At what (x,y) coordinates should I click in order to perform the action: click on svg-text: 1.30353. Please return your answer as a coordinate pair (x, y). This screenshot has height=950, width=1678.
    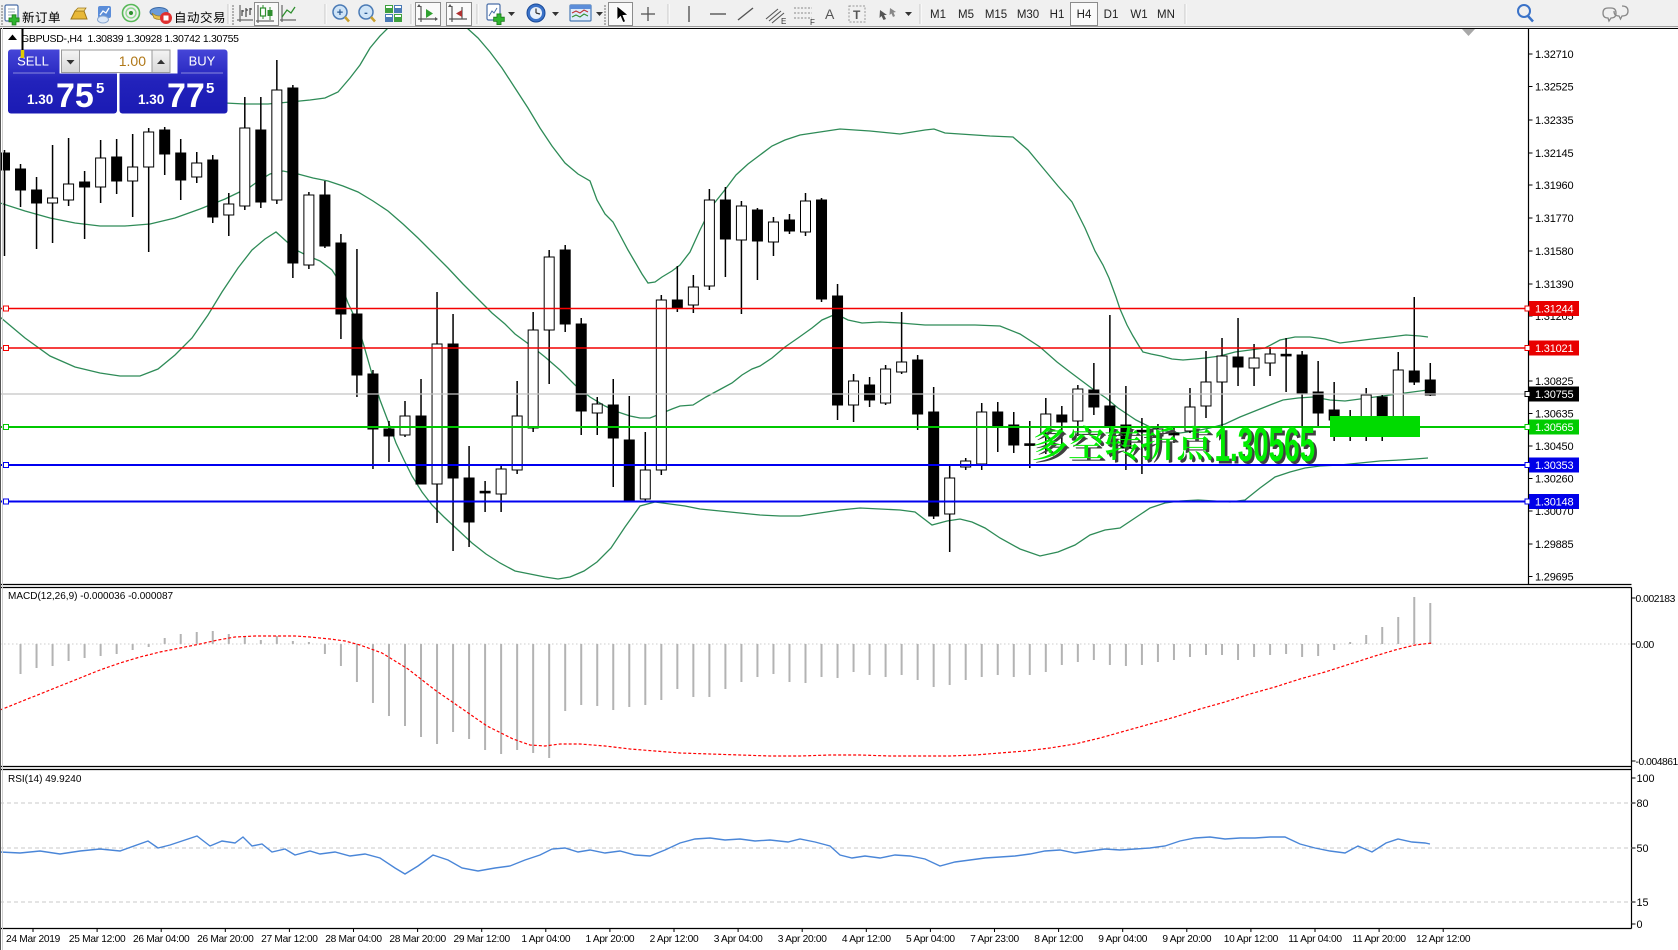
    Looking at the image, I should click on (1554, 466).